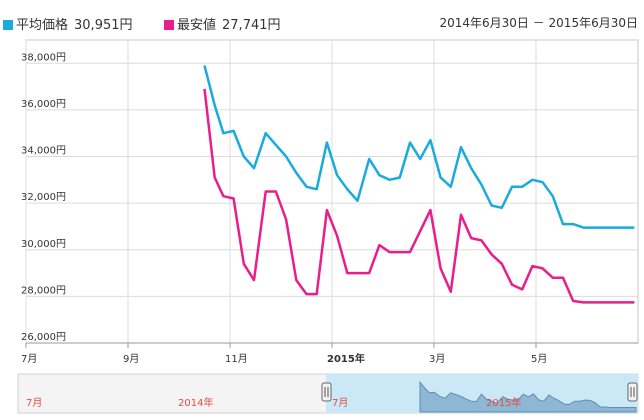 The height and width of the screenshot is (420, 644). Describe the element at coordinates (197, 25) in the screenshot. I see `legend-label-lowest: 最安値` at that location.